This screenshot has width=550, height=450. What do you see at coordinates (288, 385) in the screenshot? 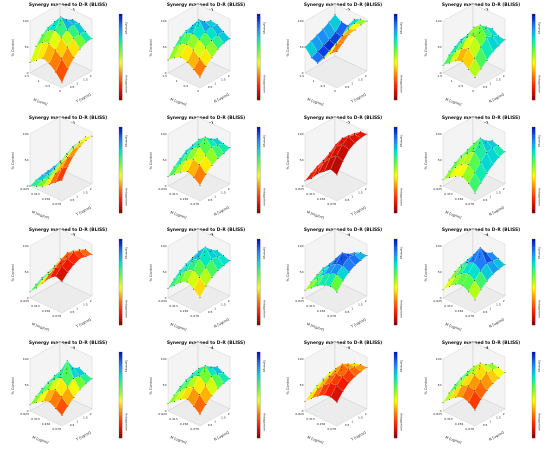
I see `z-axis-label: % Control` at bounding box center [288, 385].